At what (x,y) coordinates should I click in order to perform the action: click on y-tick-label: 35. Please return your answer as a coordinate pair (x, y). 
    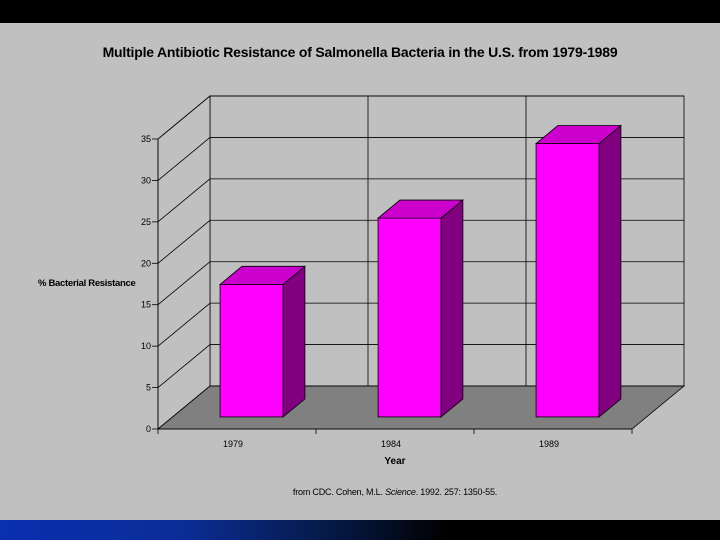
    Looking at the image, I should click on (146, 139).